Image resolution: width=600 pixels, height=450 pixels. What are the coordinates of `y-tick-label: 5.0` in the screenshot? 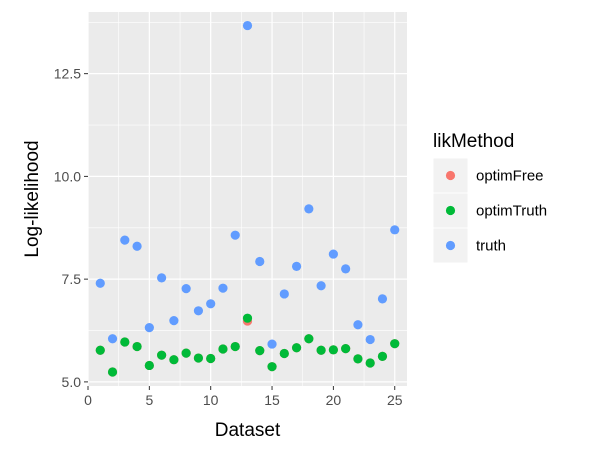 It's located at (72, 382).